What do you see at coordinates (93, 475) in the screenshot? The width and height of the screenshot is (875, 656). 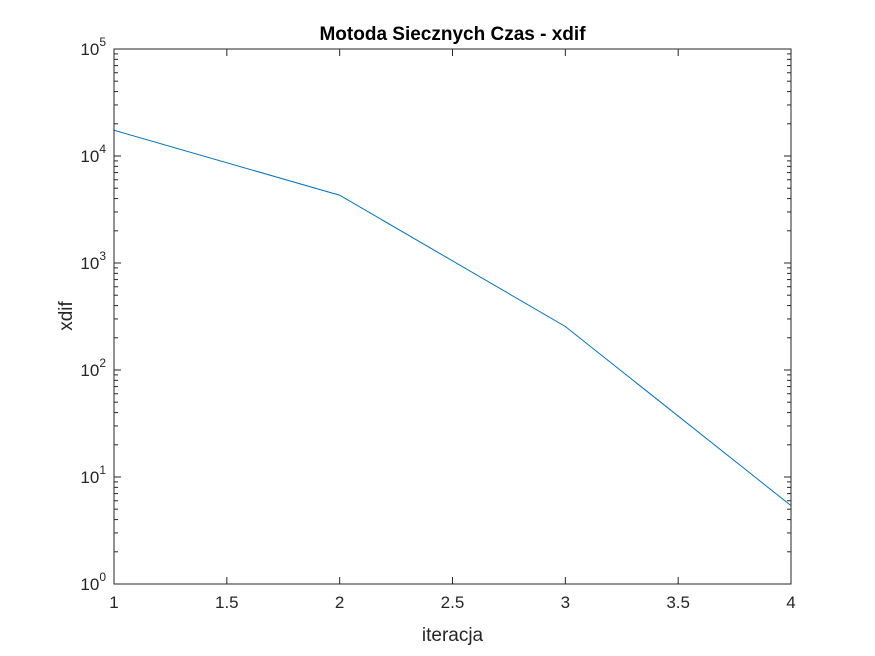 I see `y-tick-label: 10¹` at bounding box center [93, 475].